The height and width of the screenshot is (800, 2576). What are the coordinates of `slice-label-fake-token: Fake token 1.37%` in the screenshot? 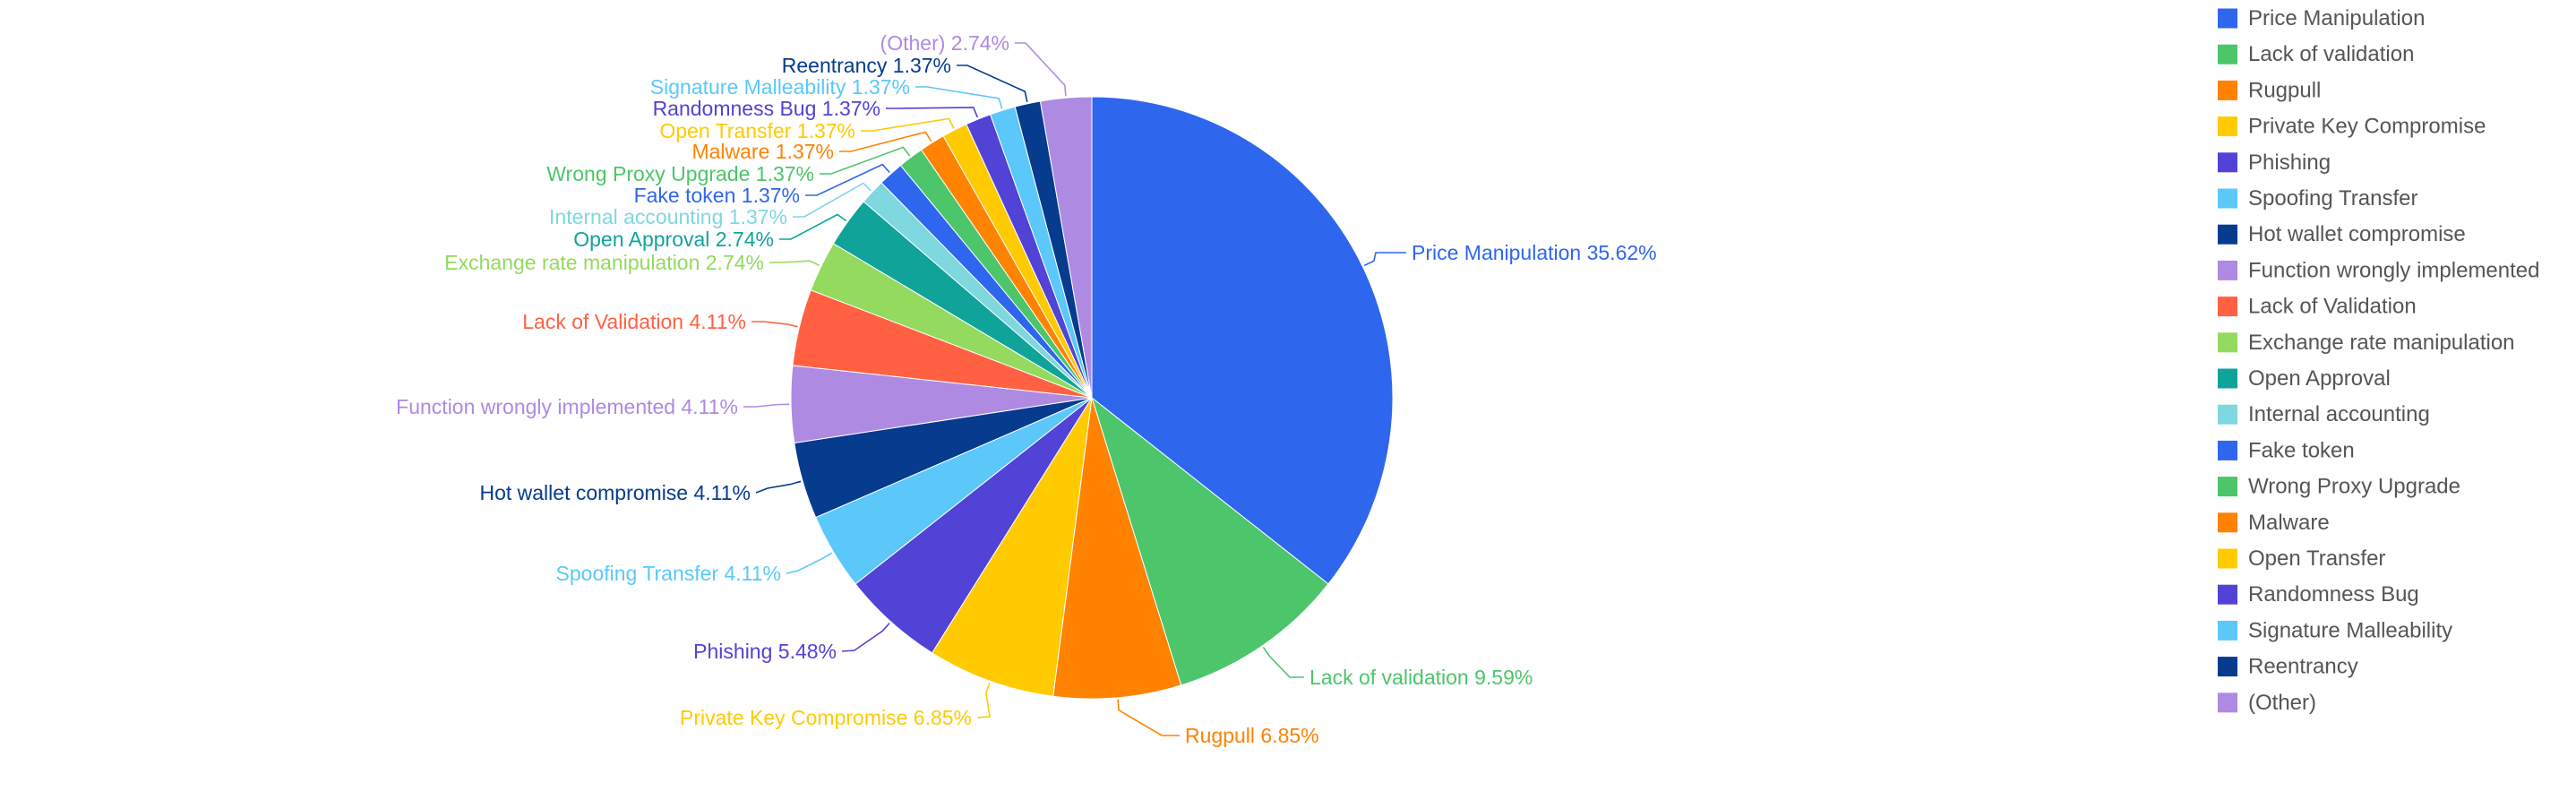 It's located at (717, 196).